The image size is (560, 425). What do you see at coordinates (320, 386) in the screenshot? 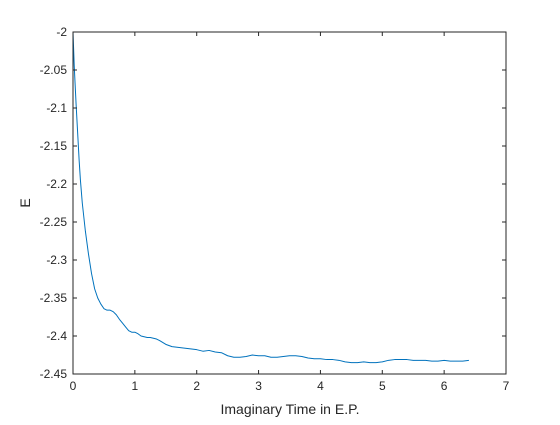
I see `x-tick-label: 4` at bounding box center [320, 386].